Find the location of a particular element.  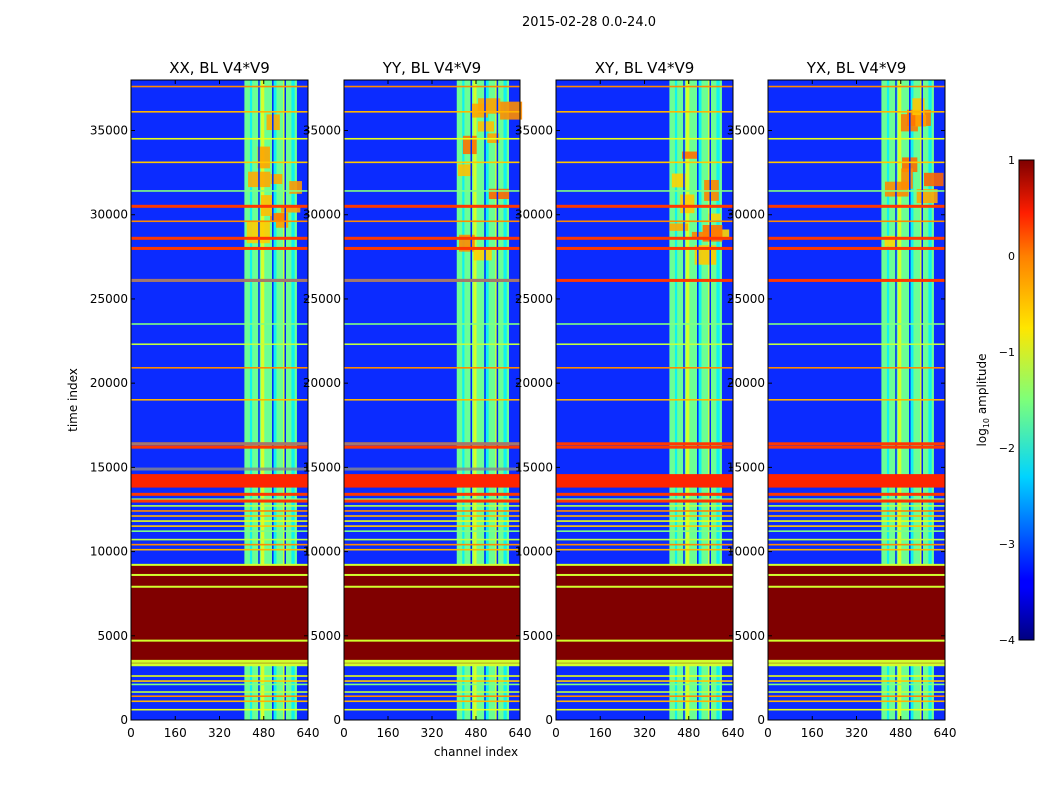

y-axis-label: time index is located at coordinates (73, 400).